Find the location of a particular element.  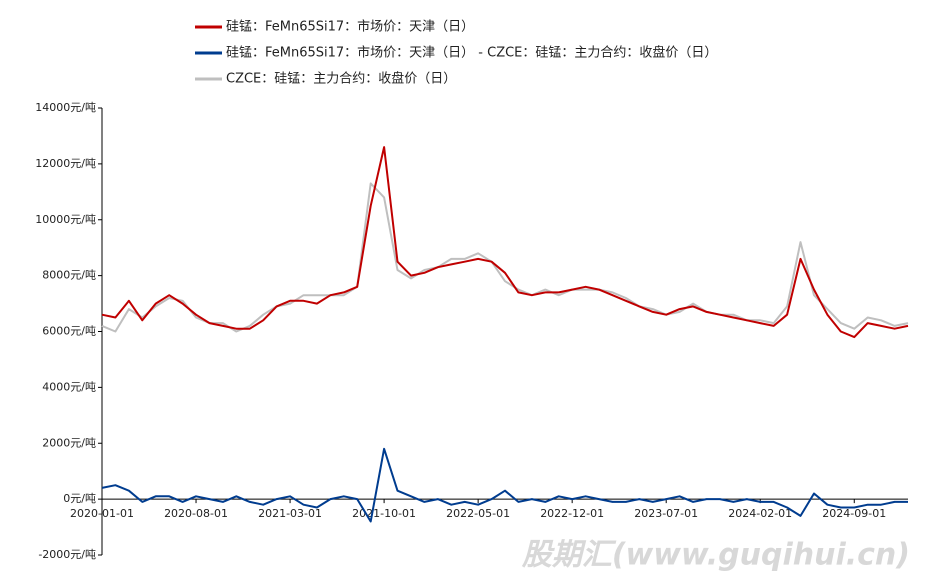

watermark: 股期汇(www.guqihui.cn) is located at coordinates (715, 555).